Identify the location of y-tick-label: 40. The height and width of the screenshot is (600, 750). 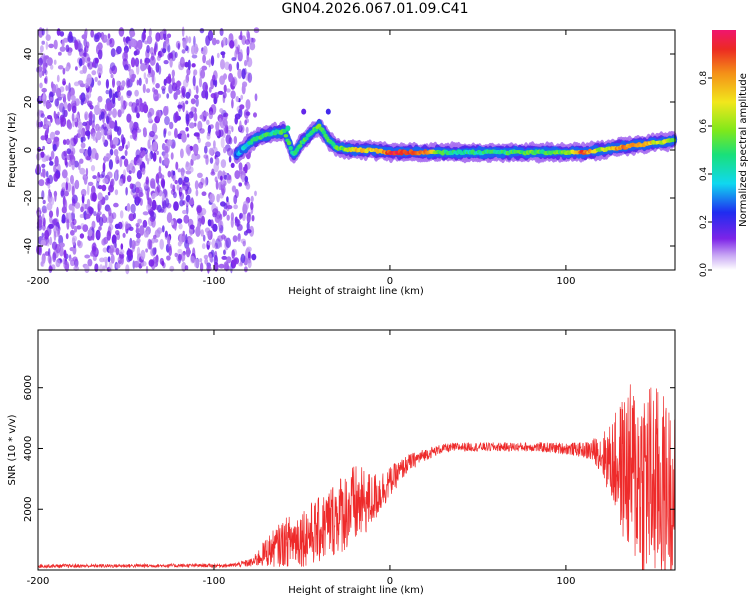
(28, 54).